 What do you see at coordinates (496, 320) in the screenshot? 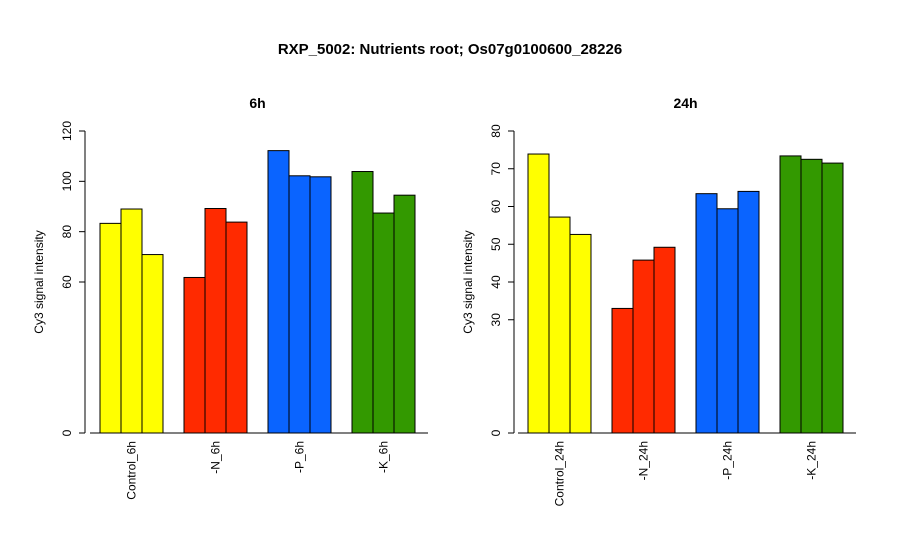
I see `y-tick-label: 30` at bounding box center [496, 320].